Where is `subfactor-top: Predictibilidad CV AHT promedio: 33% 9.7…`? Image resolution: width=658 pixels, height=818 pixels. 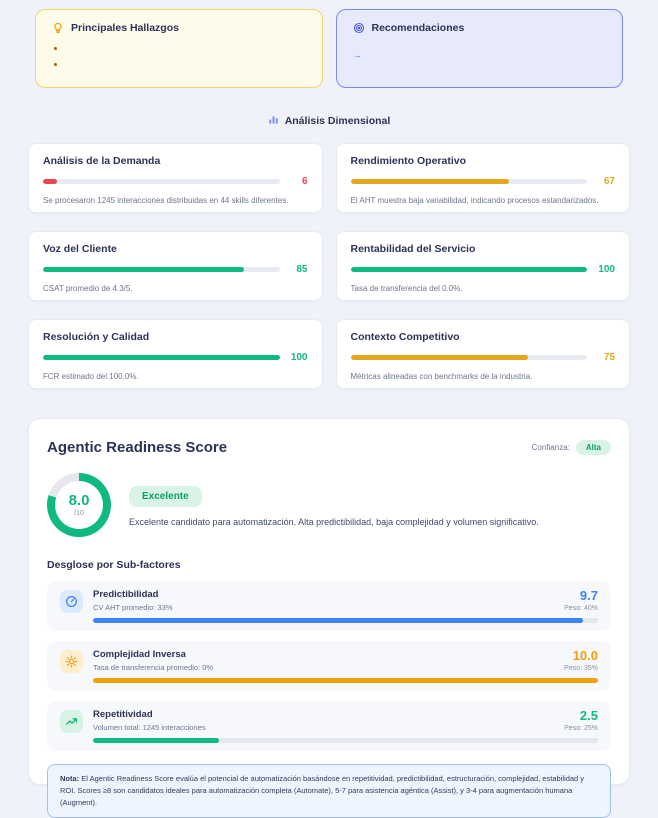
subfactor-top: Predictibilidad CV AHT promedio: 33% 9.7… is located at coordinates (329, 601).